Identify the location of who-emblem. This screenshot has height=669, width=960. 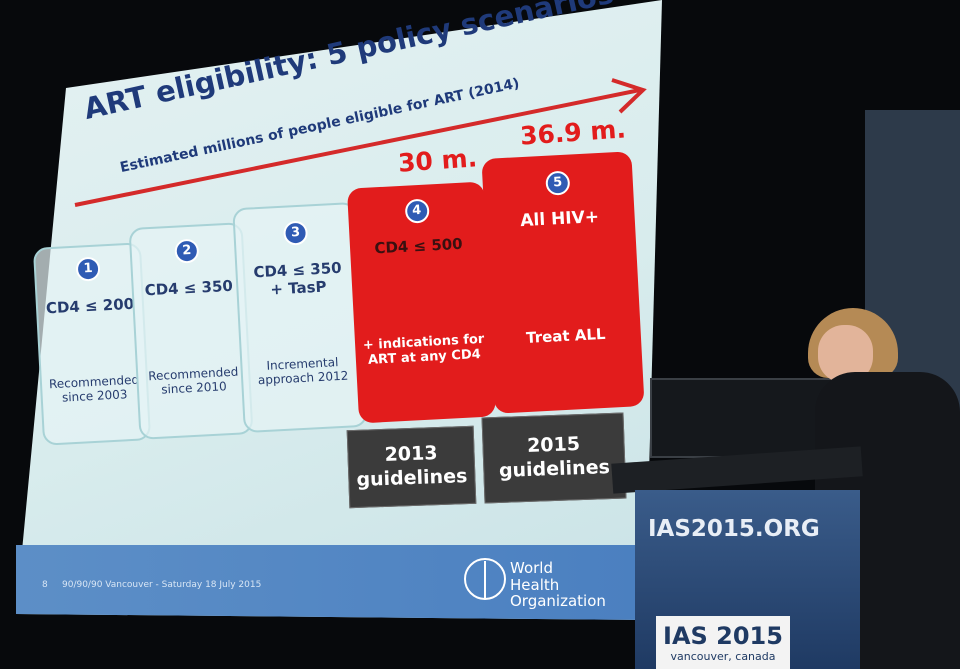
(485, 579).